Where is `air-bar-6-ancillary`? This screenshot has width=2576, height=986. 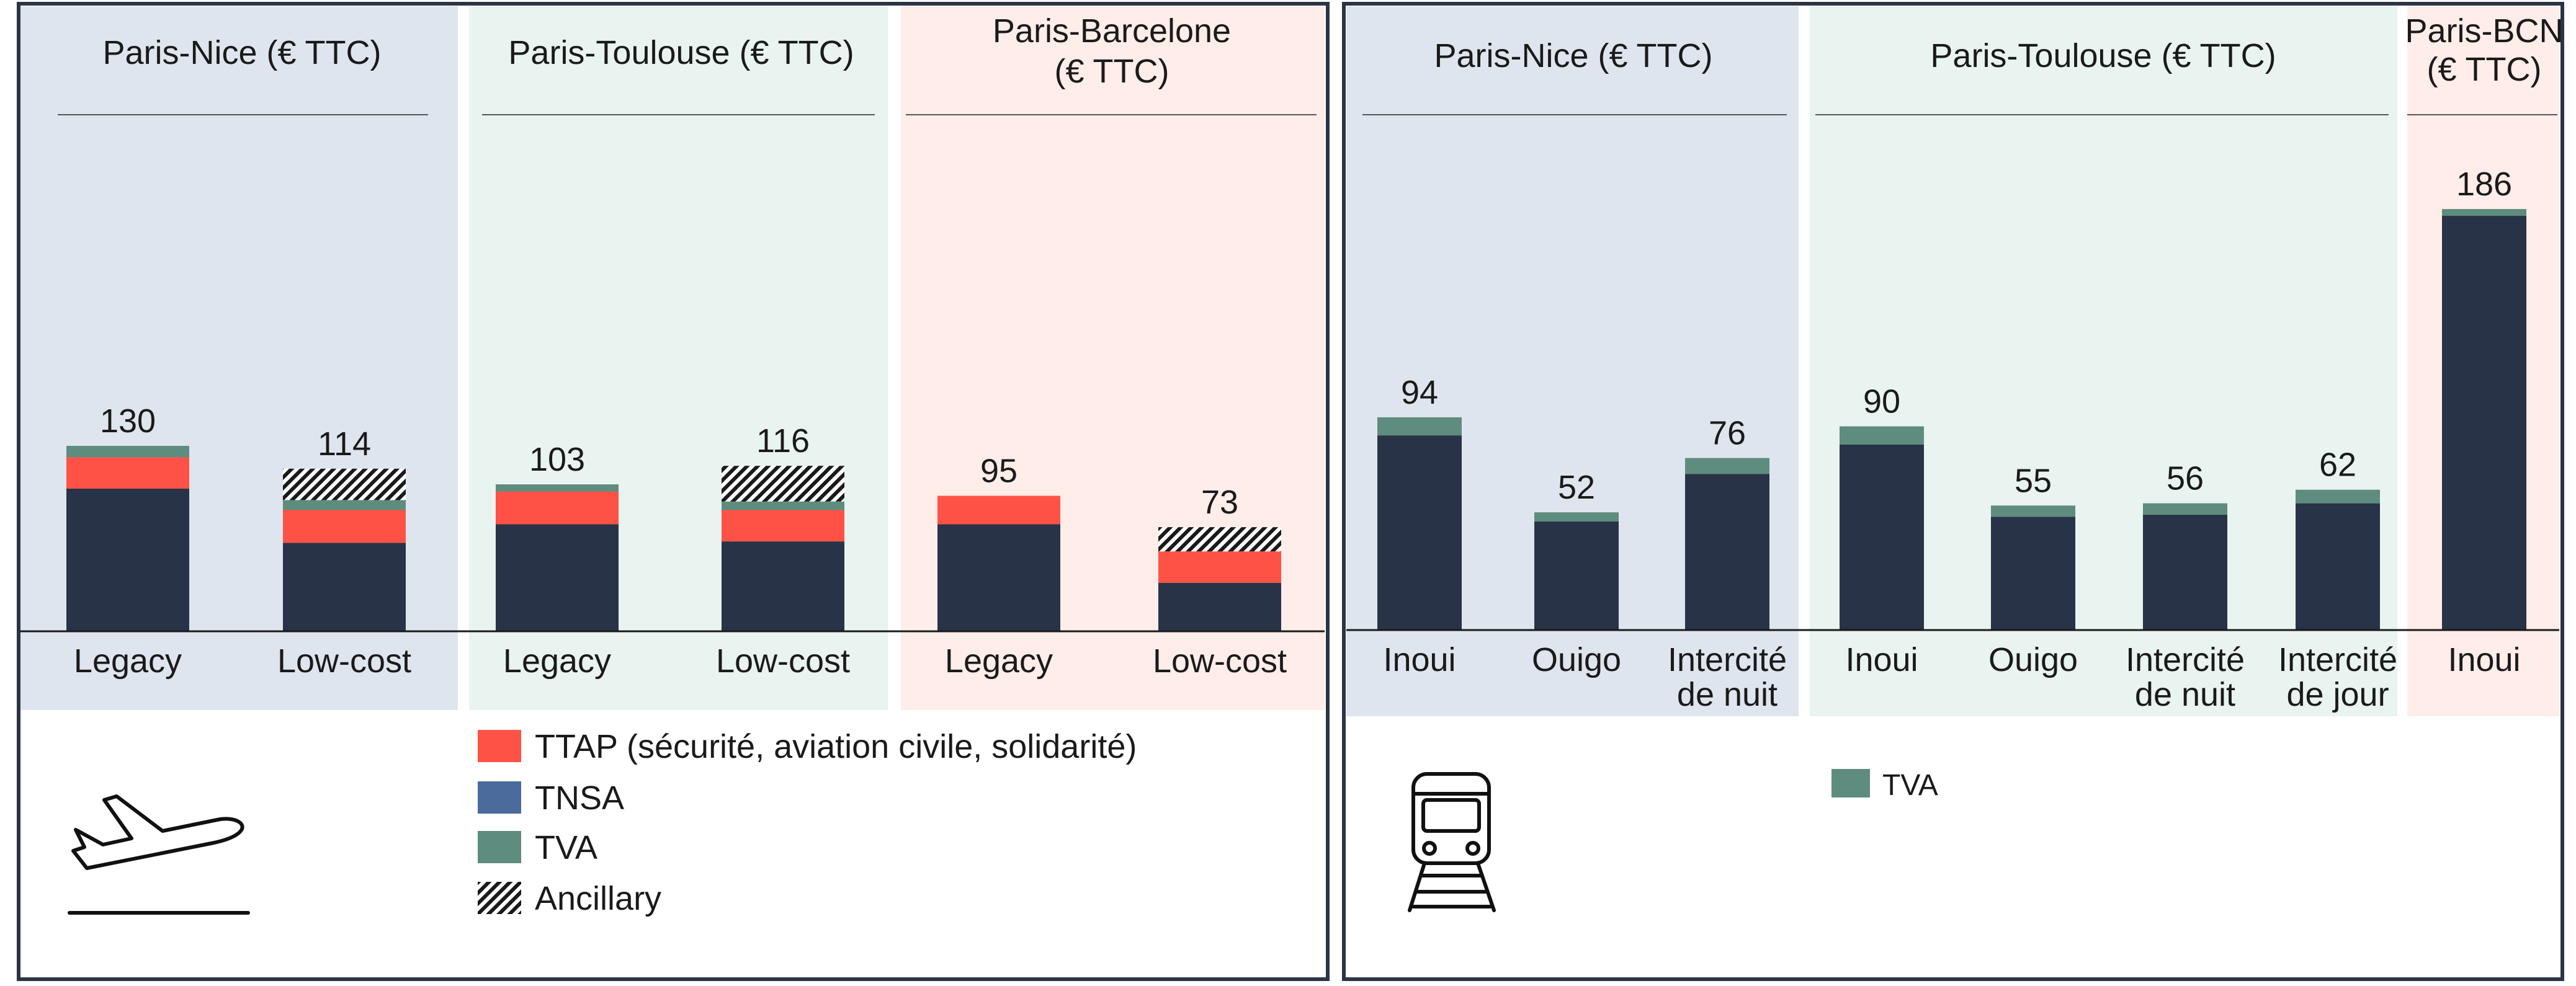
air-bar-6-ancillary is located at coordinates (1219, 539).